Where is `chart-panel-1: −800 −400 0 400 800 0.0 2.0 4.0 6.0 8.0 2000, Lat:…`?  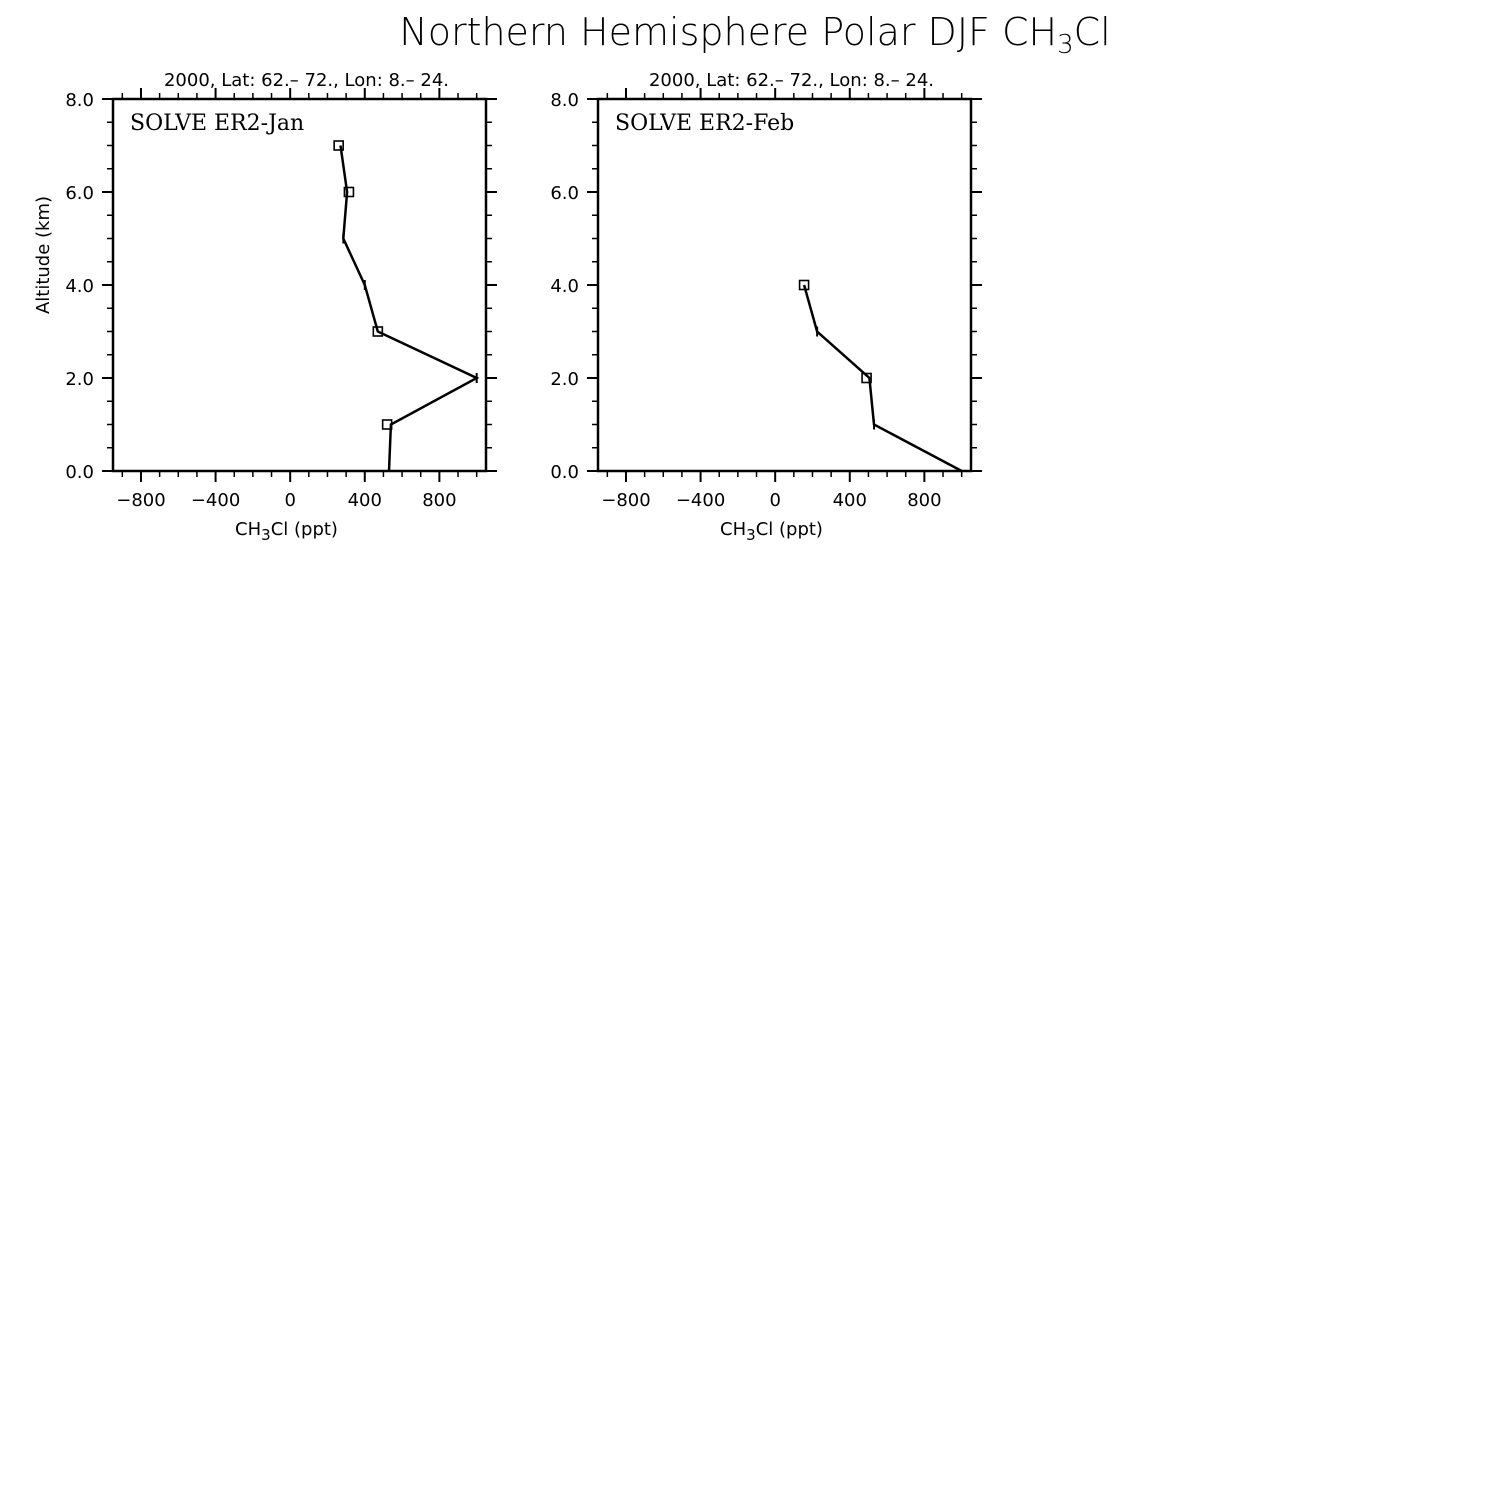 chart-panel-1: −800 −400 0 400 800 0.0 2.0 4.0 6.0 8.0 2000, Lat:… is located at coordinates (265, 307).